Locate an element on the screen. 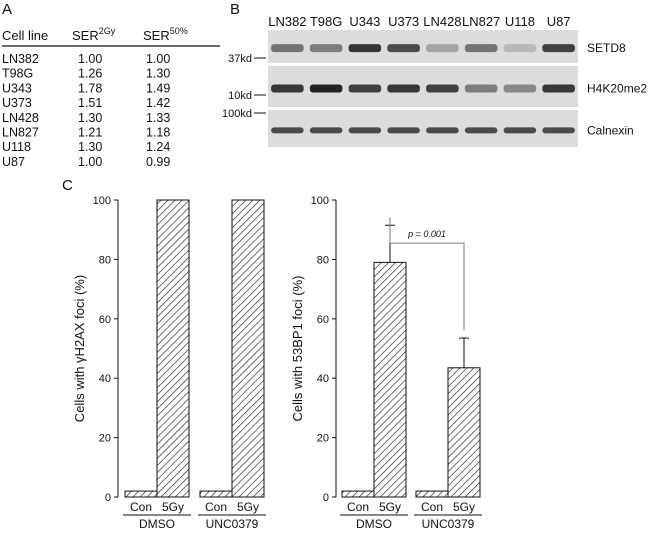  table-ser-50: 1.00 is located at coordinates (158, 59).